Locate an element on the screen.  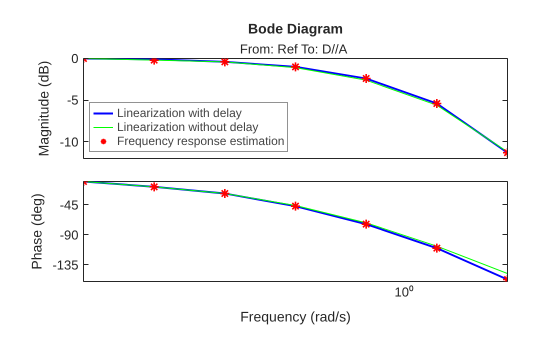
legend-label: Linearization without delay is located at coordinates (187, 127).